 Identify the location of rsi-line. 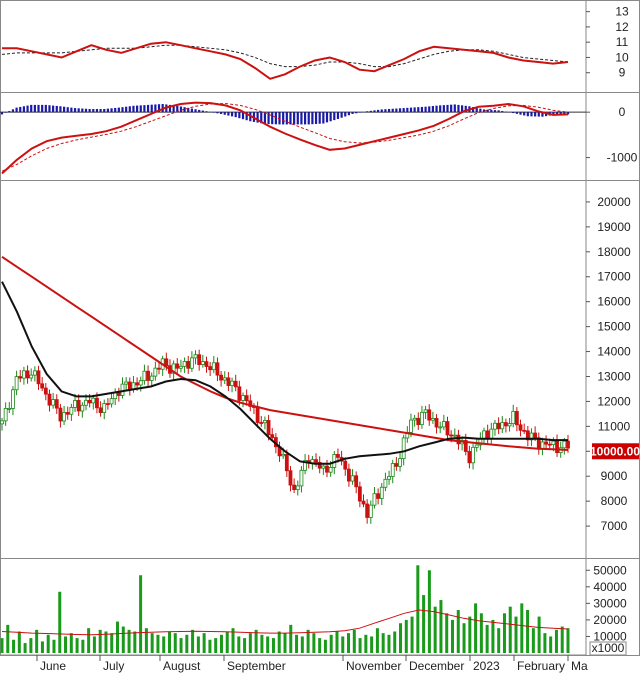
(285, 60).